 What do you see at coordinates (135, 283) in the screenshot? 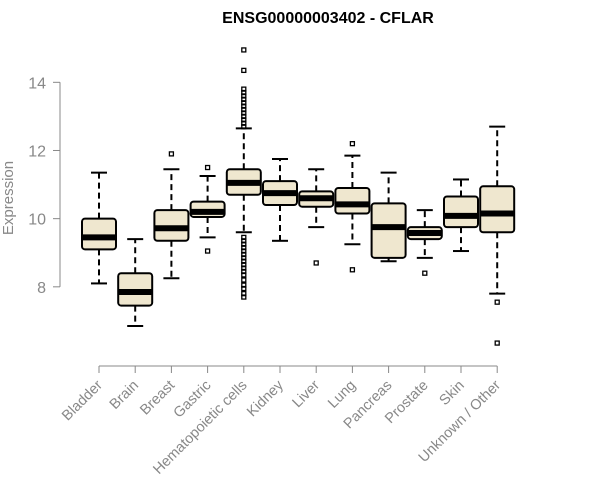
I see `box-brain` at bounding box center [135, 283].